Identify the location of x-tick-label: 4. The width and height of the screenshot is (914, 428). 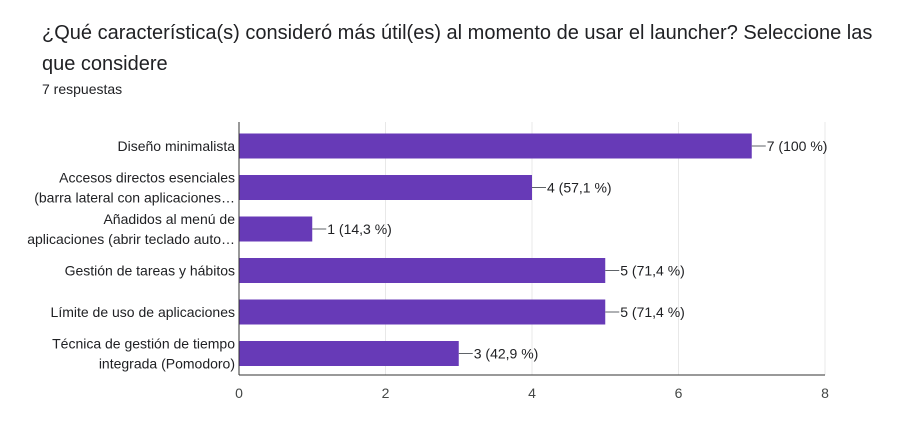
(532, 393).